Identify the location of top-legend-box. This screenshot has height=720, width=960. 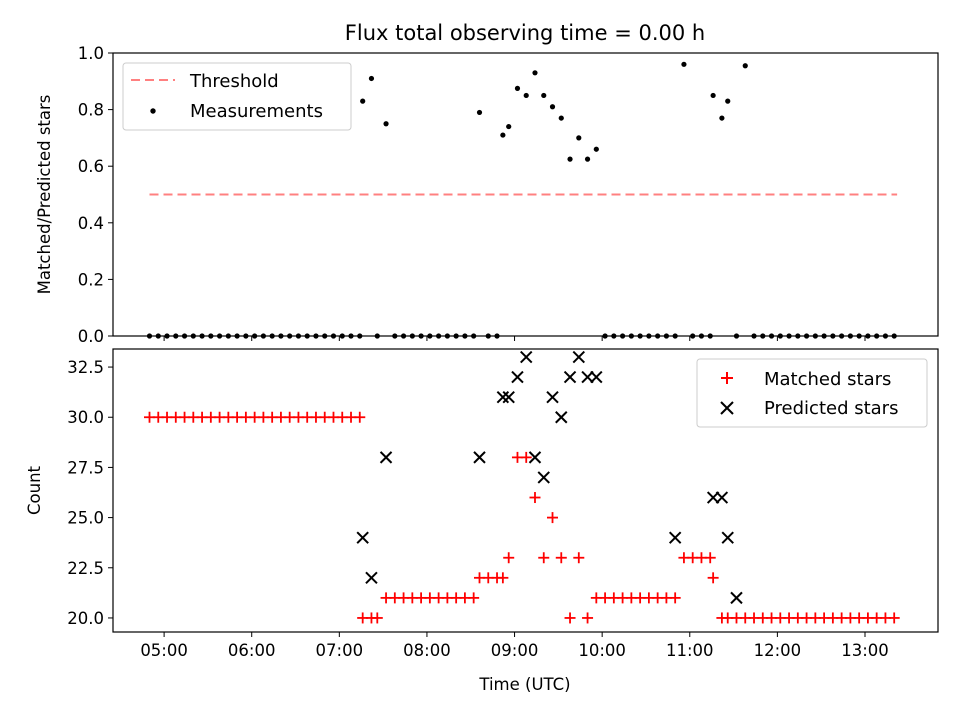
(237, 96).